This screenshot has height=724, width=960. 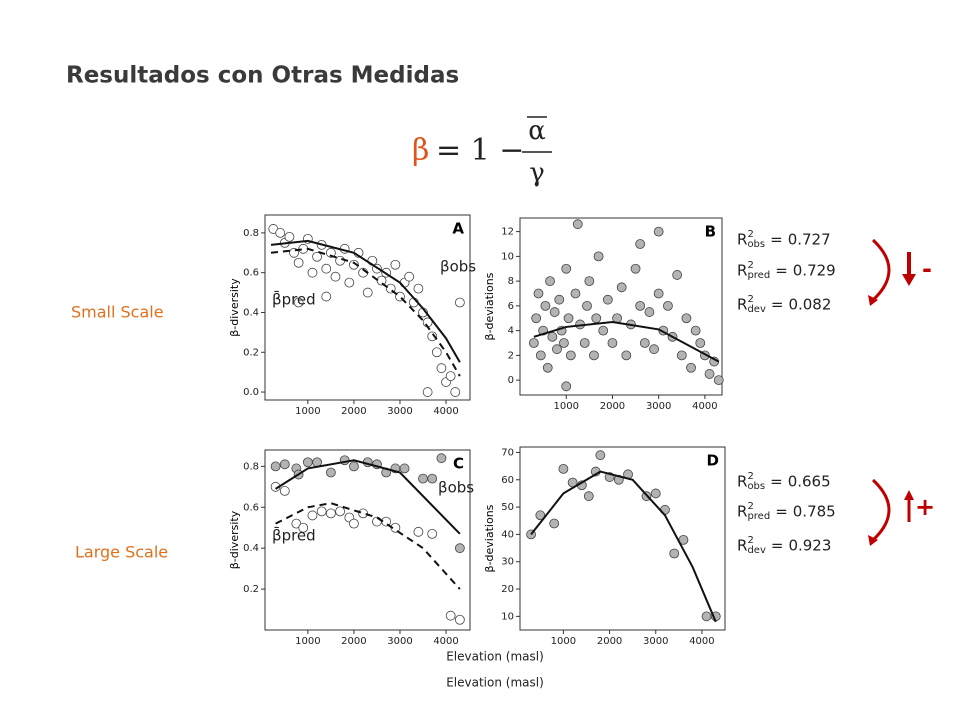 What do you see at coordinates (809, 240) in the screenshot?
I see `stat-value: 0.727` at bounding box center [809, 240].